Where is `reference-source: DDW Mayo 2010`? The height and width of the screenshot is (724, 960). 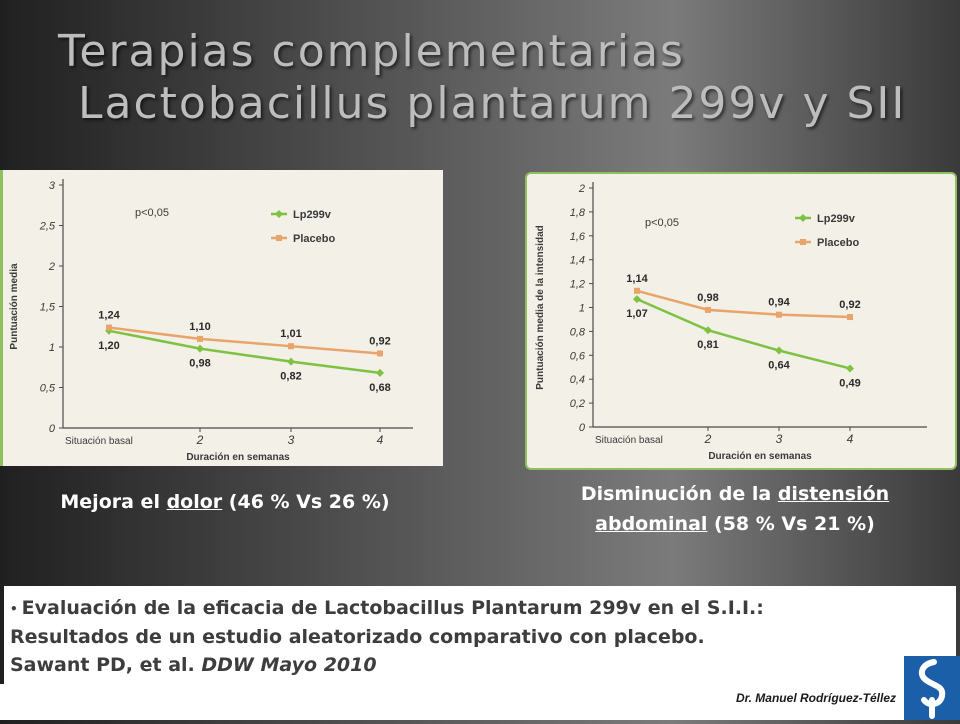
reference-source: DDW Mayo 2010 is located at coordinates (289, 664).